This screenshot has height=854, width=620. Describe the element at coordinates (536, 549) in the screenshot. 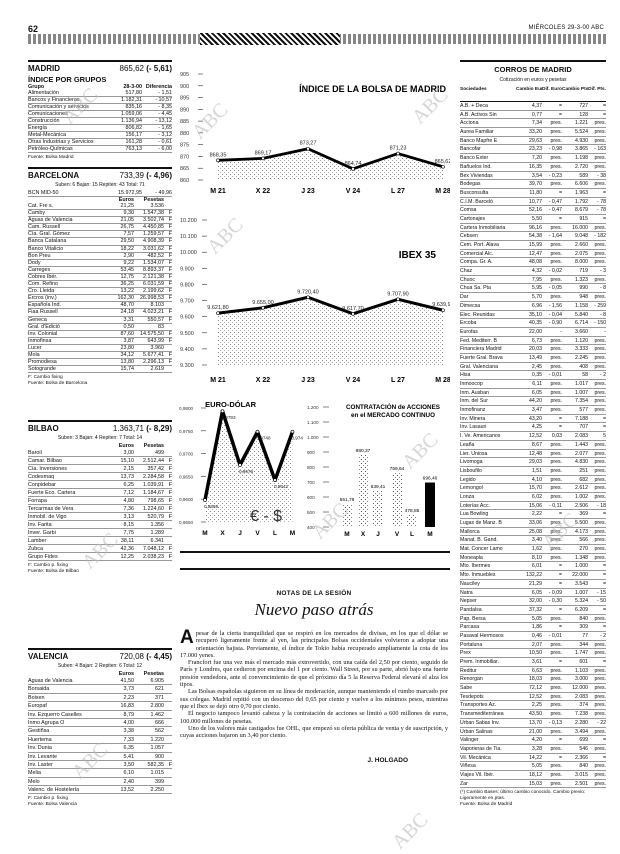

I see `table-cell: 1,62` at that location.